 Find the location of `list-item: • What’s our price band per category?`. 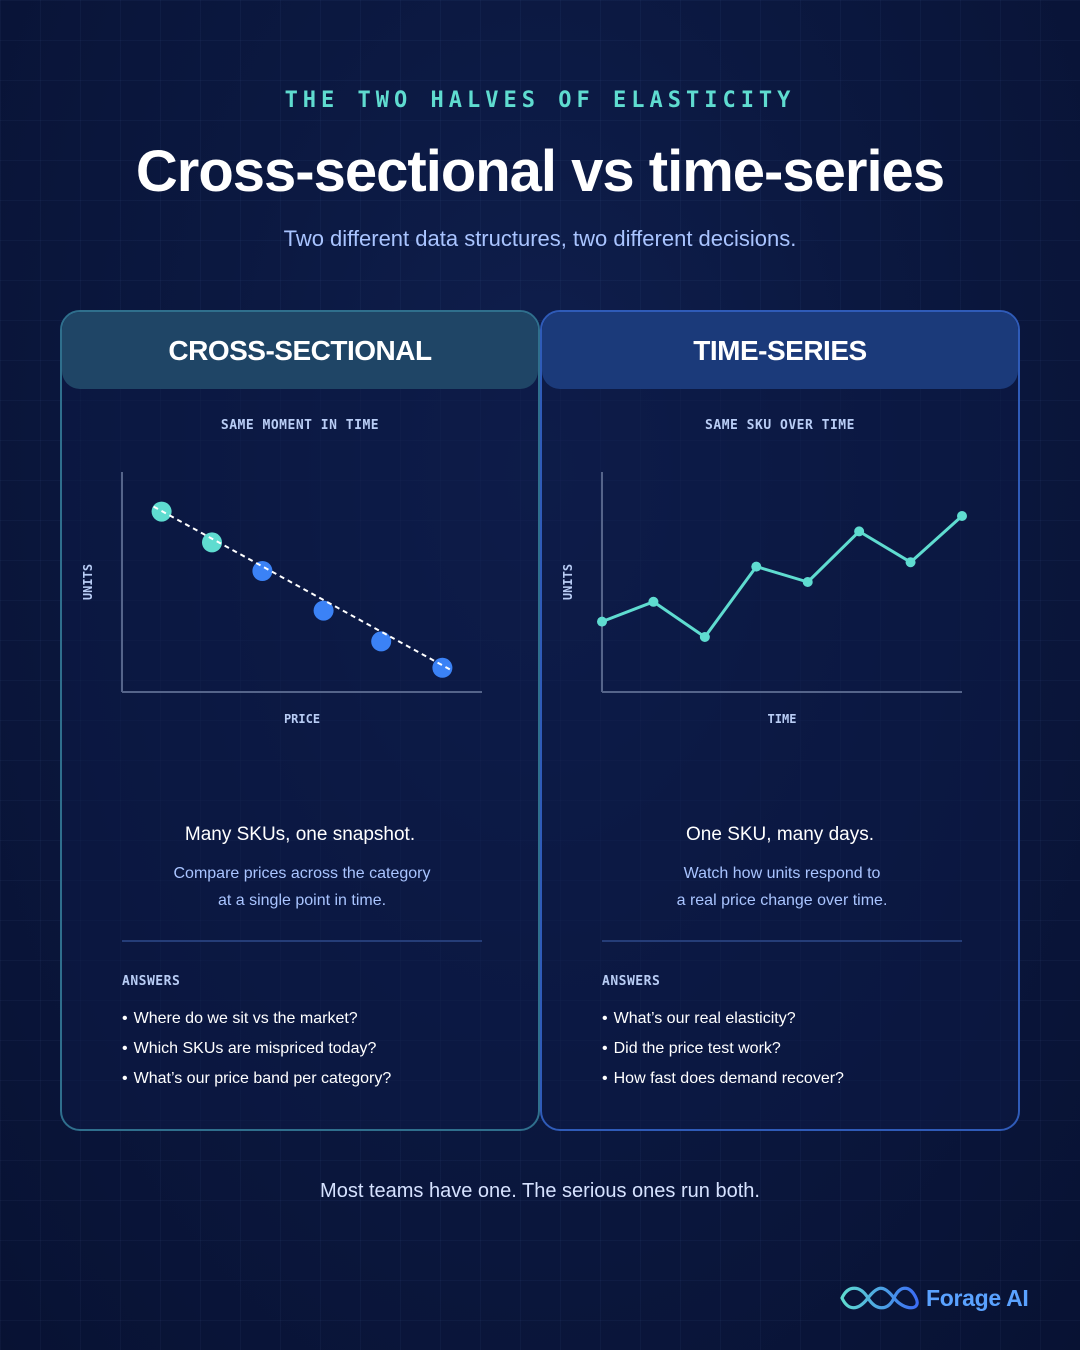

list-item: • What’s our price band per category? is located at coordinates (312, 1079).